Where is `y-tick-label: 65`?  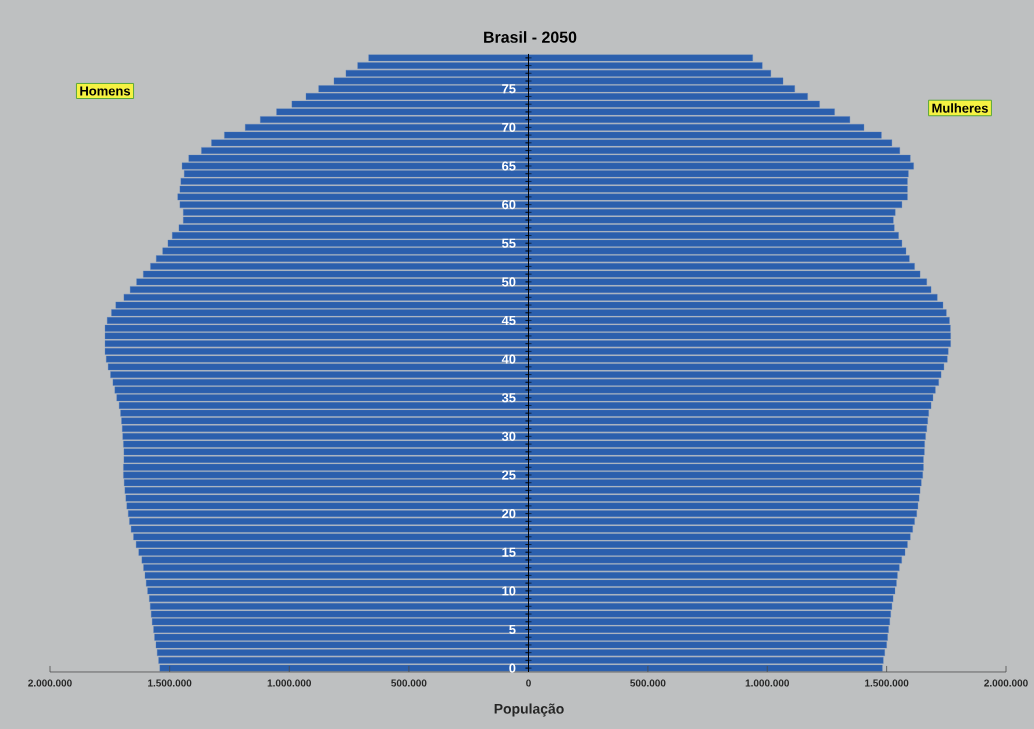 y-tick-label: 65 is located at coordinates (509, 166).